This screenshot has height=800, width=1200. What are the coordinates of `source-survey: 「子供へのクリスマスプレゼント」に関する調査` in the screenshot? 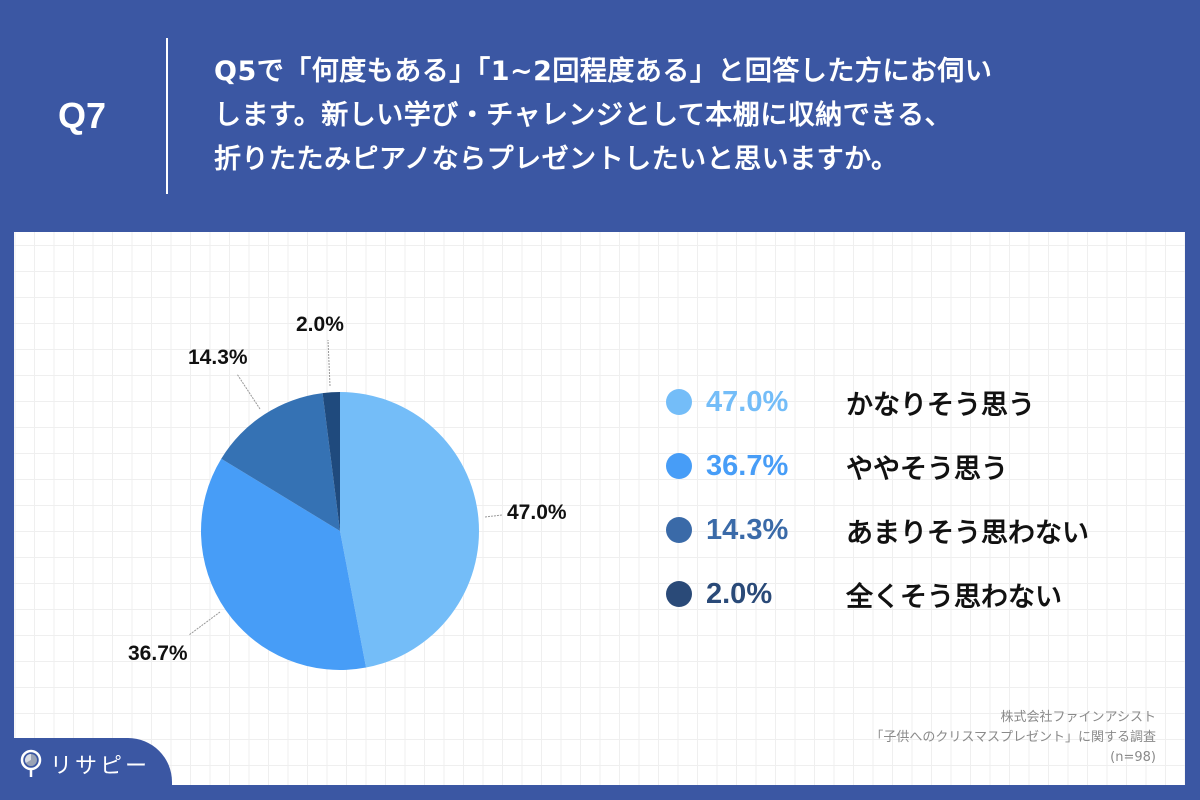 It's located at (1013, 737).